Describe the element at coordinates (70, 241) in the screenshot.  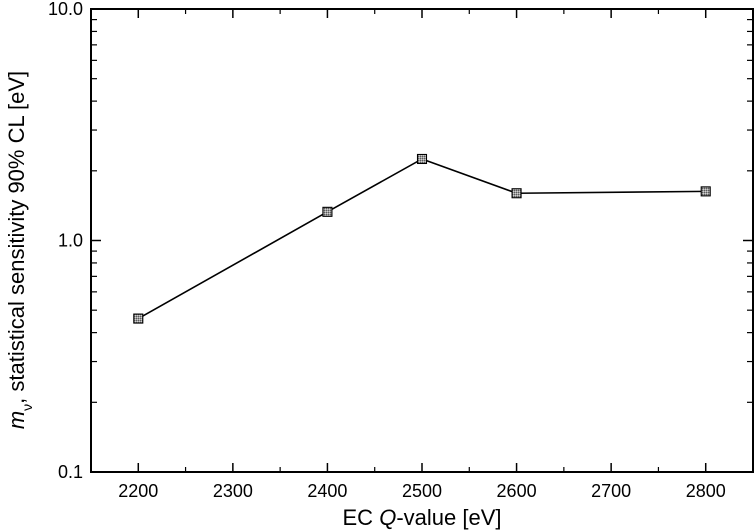
I see `y-tick-label: 1.0` at that location.